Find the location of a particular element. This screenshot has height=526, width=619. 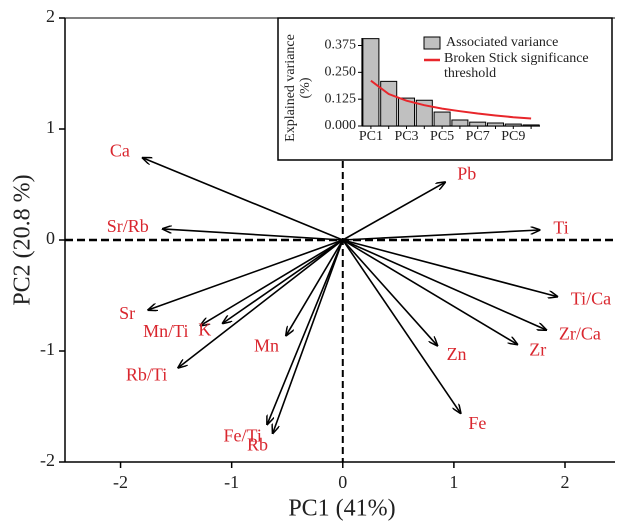

variable-label: Fe/Ti is located at coordinates (243, 435).